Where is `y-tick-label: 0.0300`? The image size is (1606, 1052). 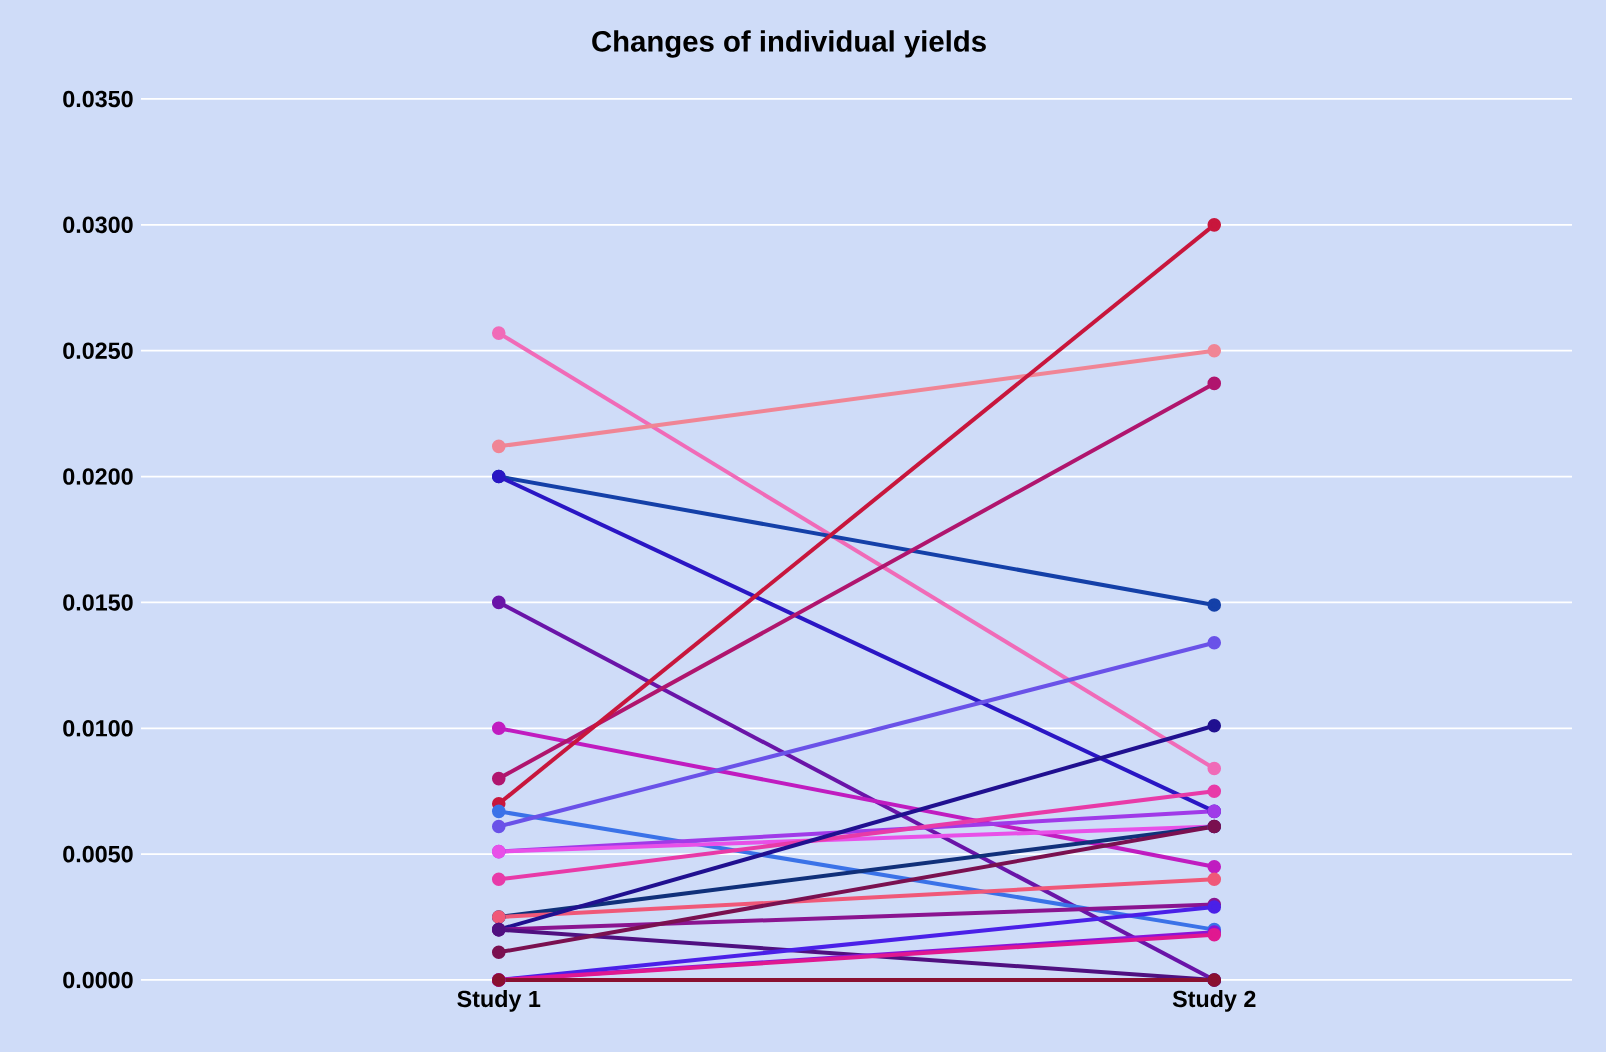
y-tick-label: 0.0300 is located at coordinates (98, 225).